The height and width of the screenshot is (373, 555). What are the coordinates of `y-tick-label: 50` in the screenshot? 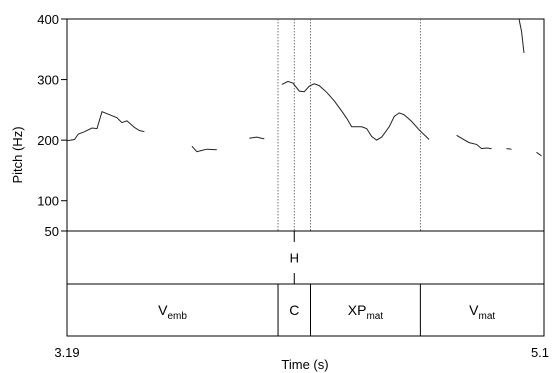 It's located at (52, 231).